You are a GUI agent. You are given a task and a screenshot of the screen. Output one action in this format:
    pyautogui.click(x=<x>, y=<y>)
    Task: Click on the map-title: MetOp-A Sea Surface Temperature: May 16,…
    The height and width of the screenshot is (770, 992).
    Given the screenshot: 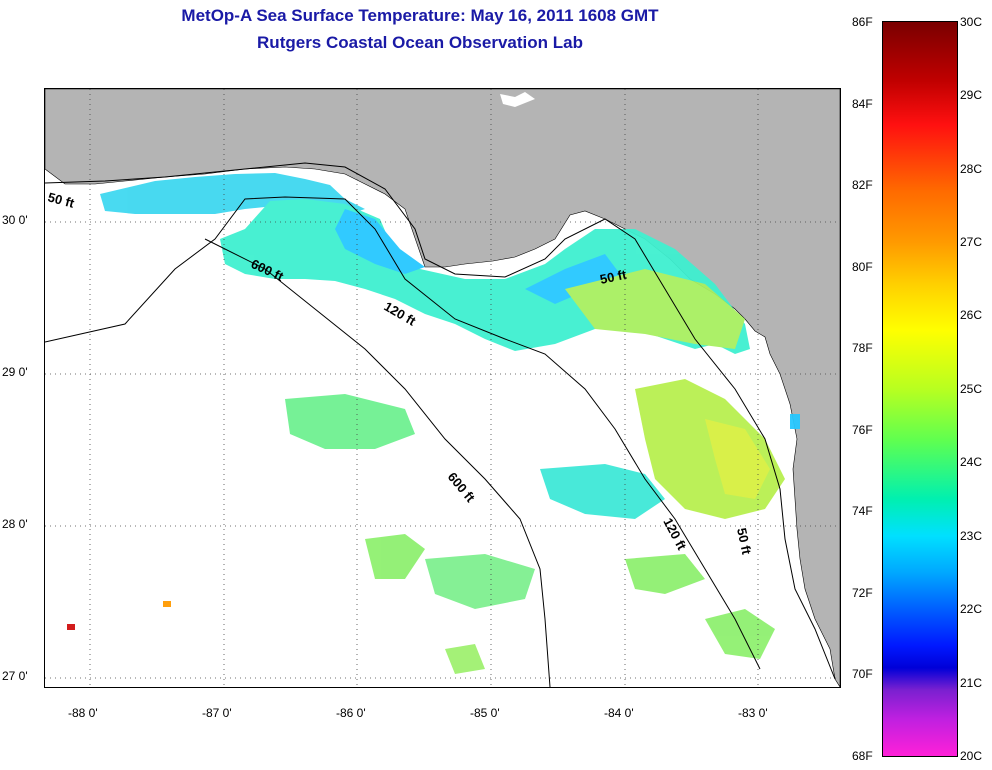 What is the action you would take?
    pyautogui.click(x=420, y=15)
    